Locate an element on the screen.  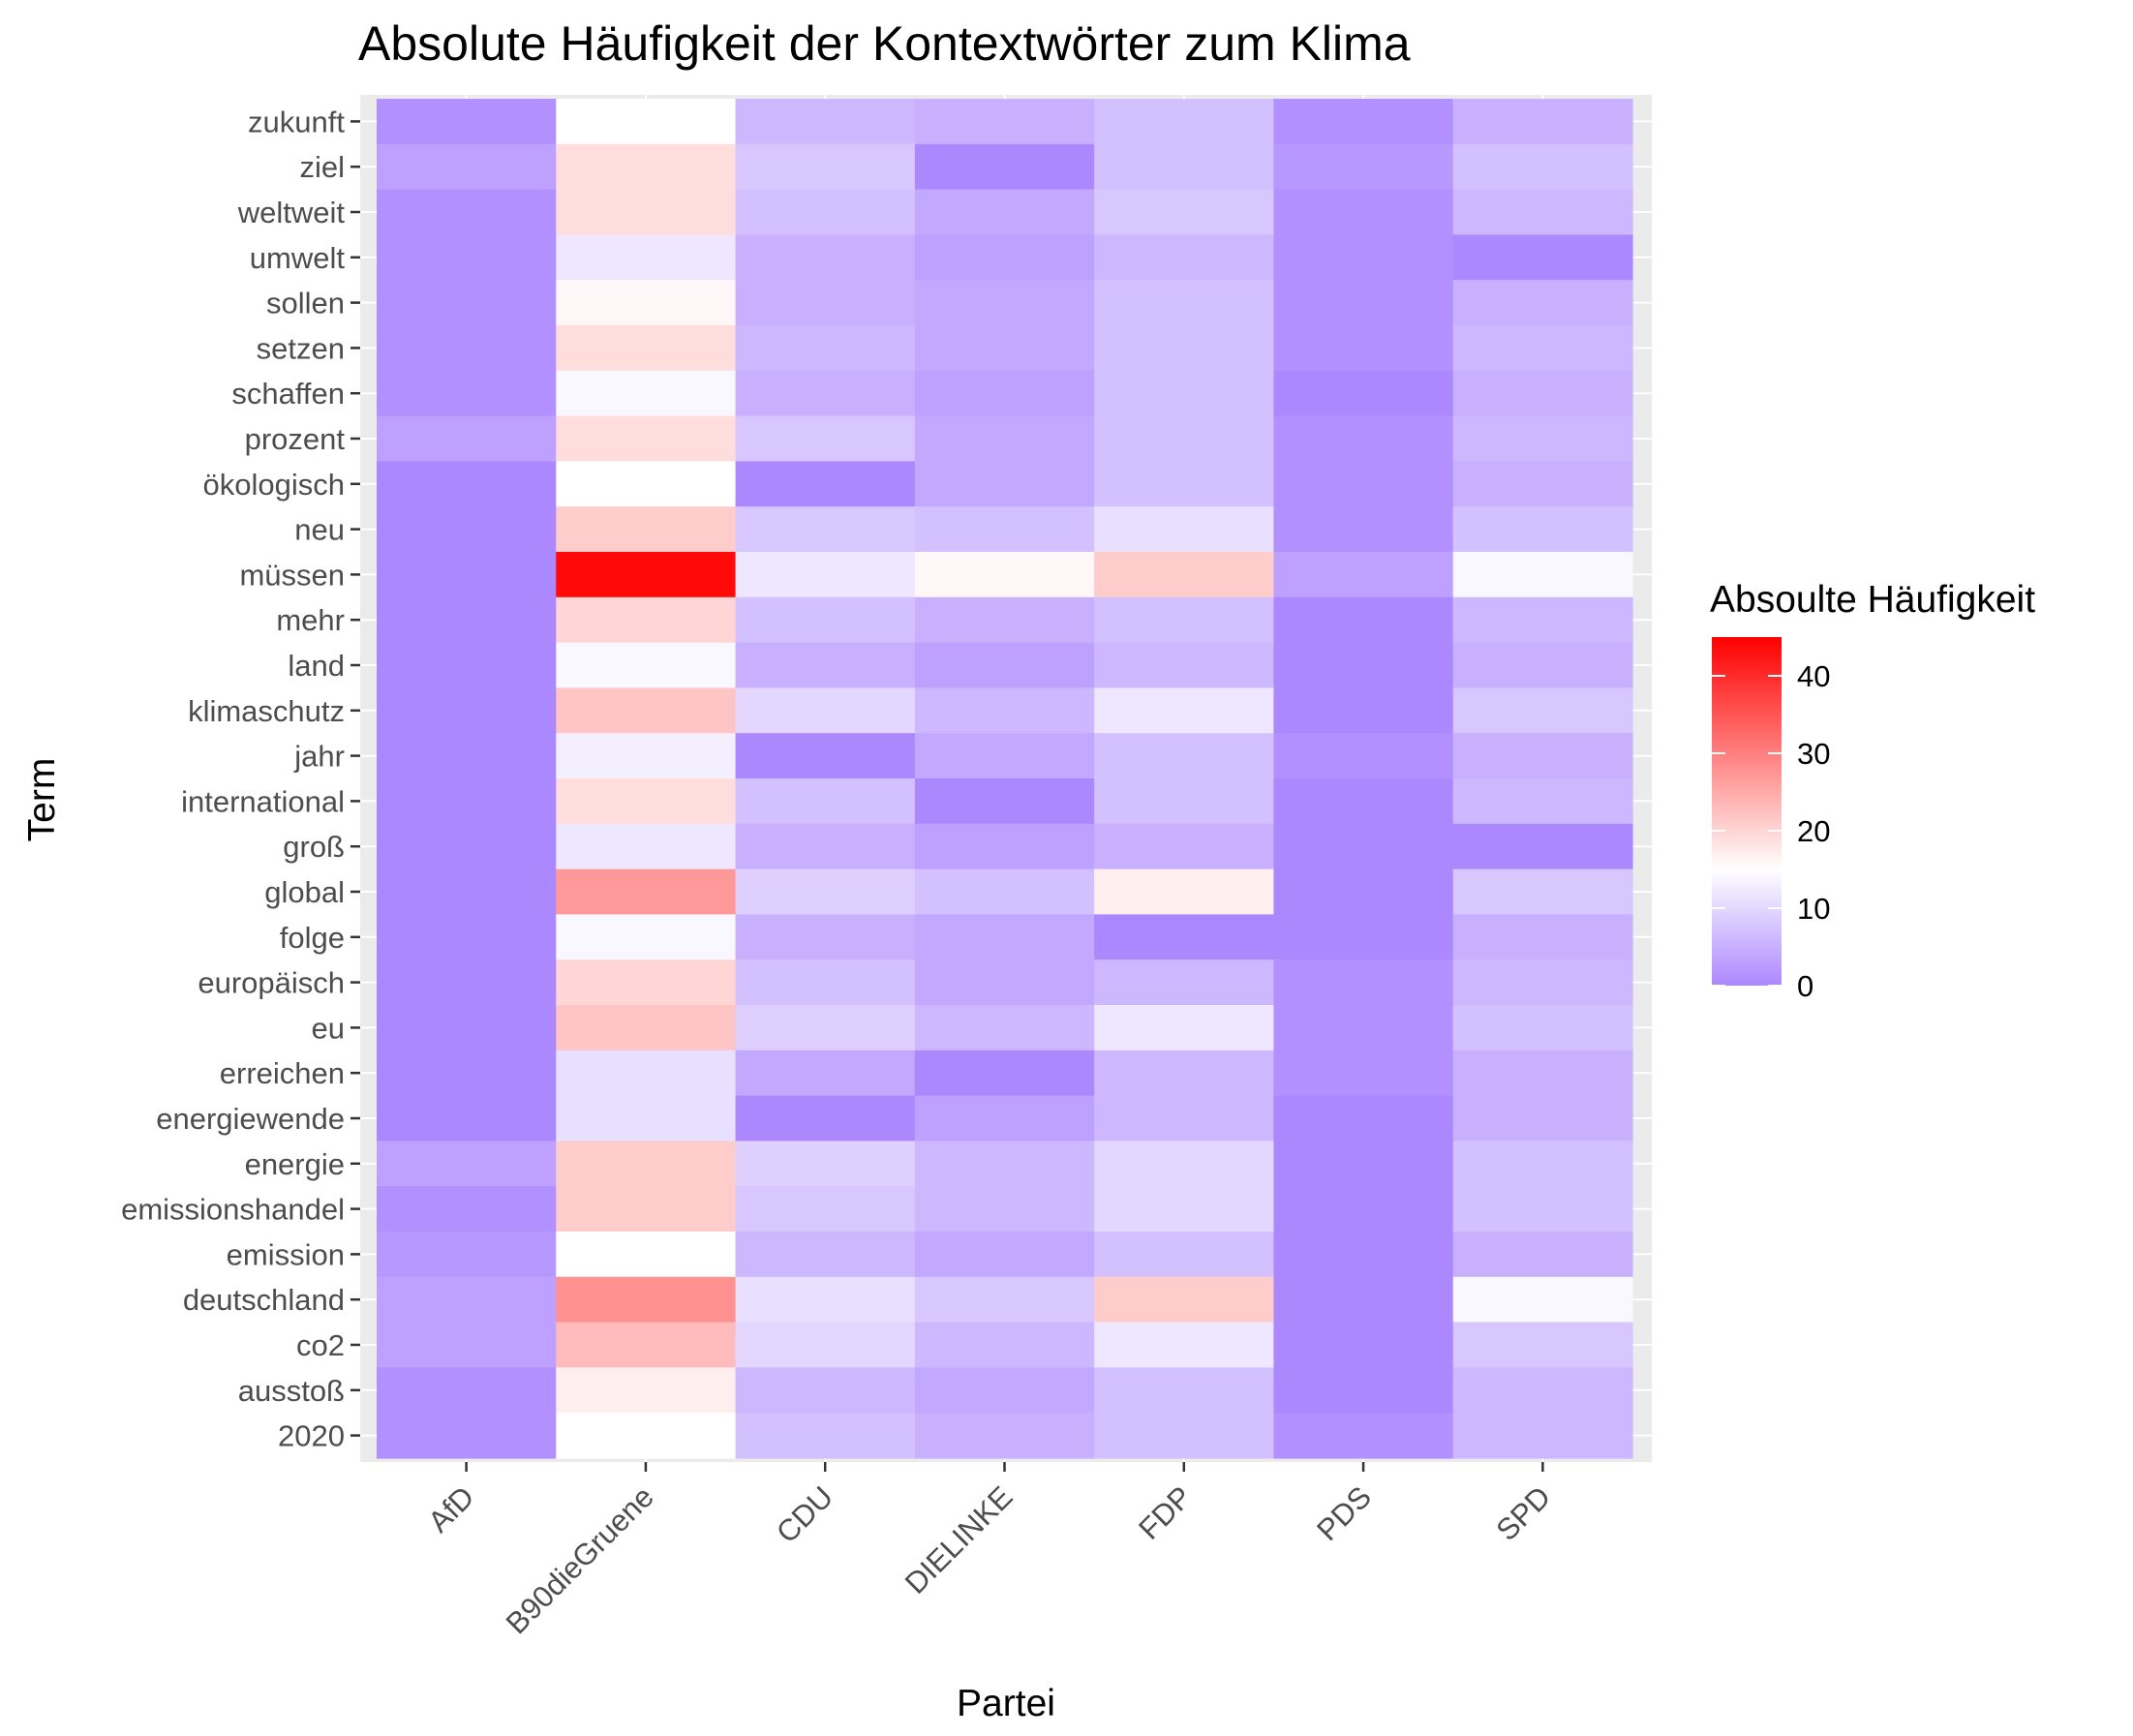
y-tick-label: weltweit is located at coordinates (291, 212).